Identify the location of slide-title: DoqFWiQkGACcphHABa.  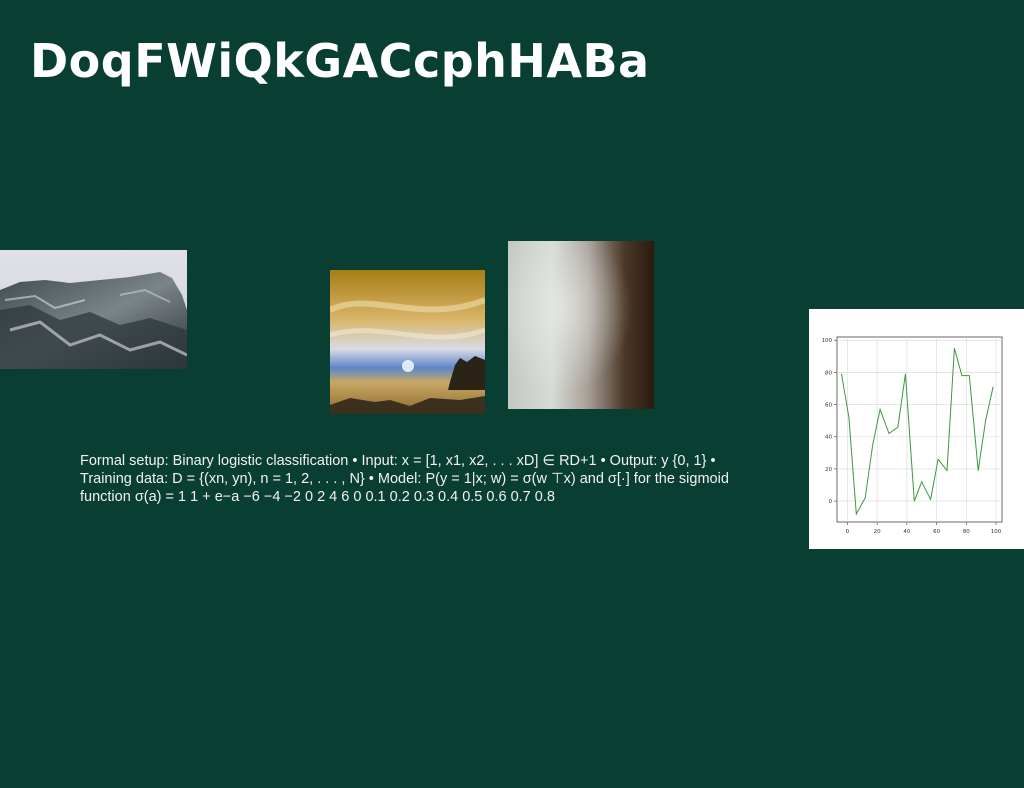
(340, 61).